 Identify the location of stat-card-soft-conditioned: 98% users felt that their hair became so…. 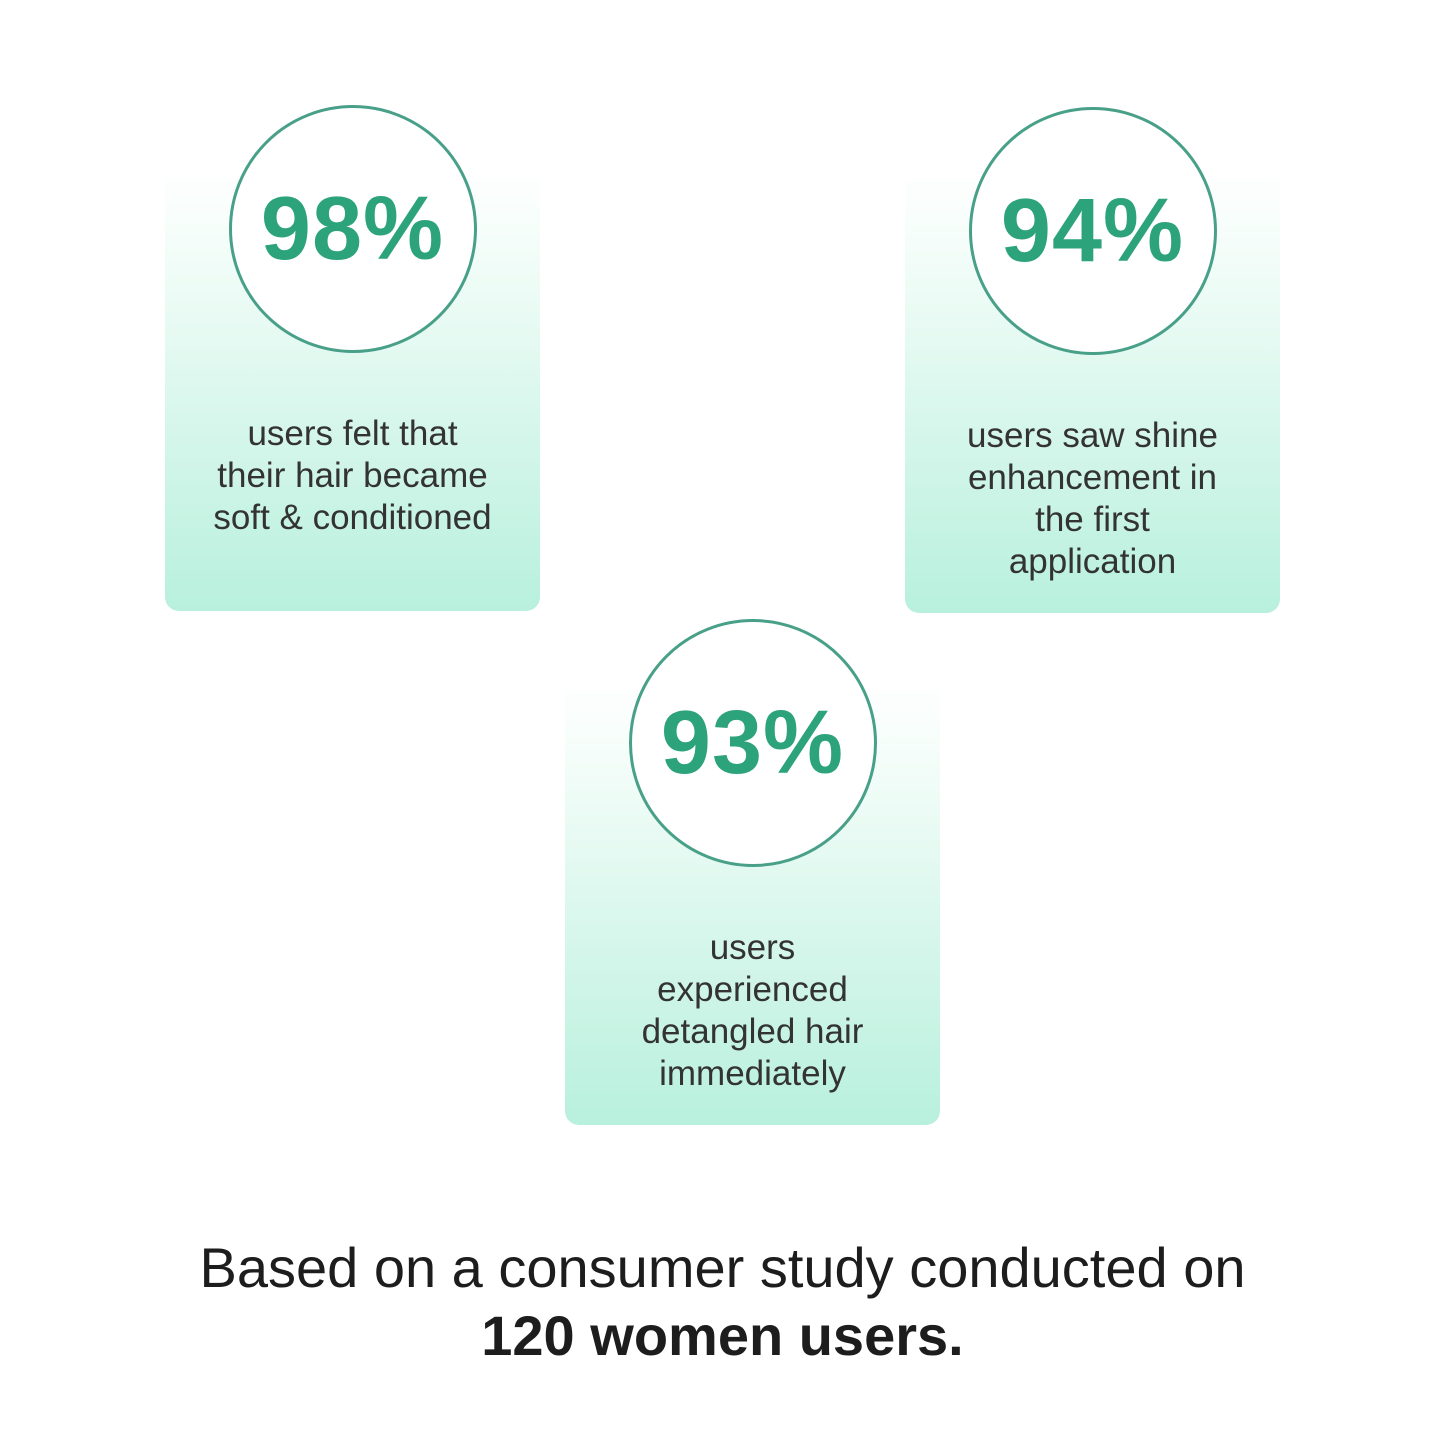
(352, 358).